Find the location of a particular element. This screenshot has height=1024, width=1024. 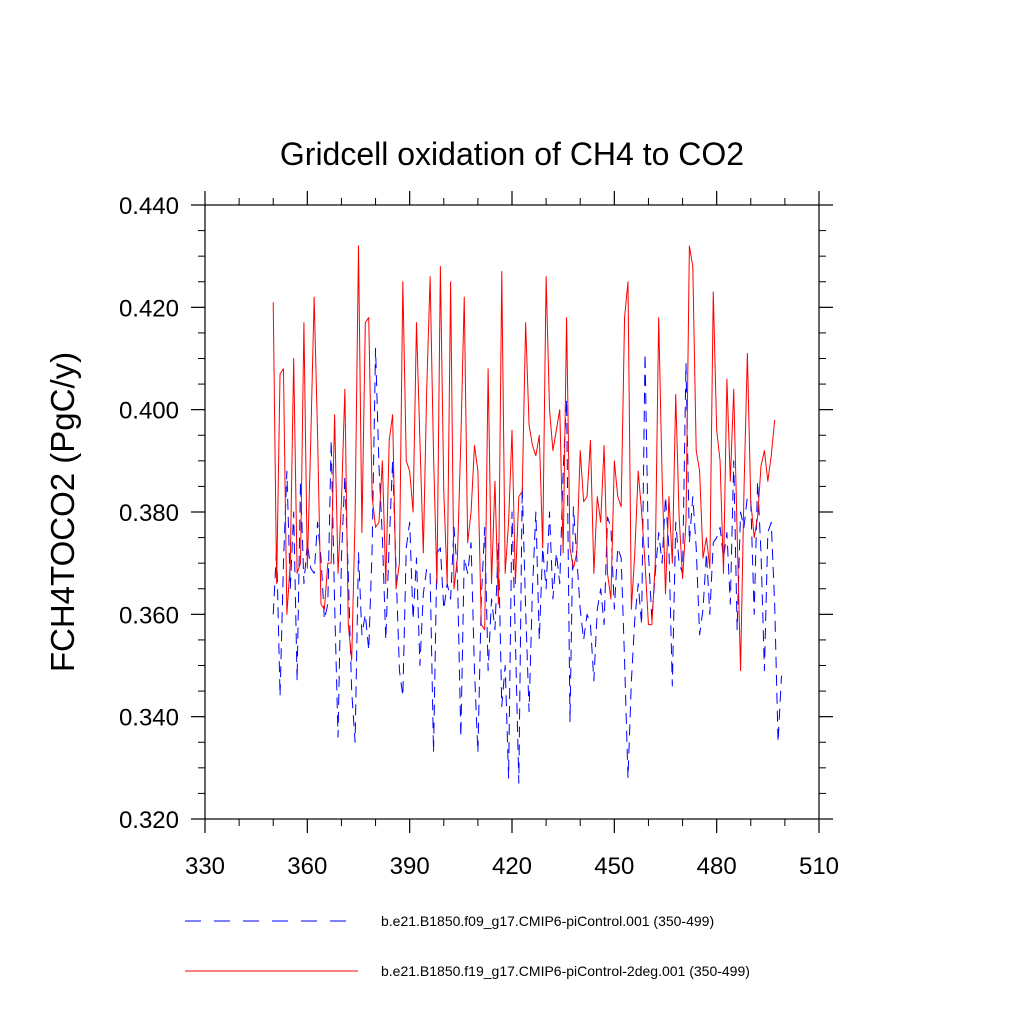

x-tick-label: 510 is located at coordinates (819, 866).